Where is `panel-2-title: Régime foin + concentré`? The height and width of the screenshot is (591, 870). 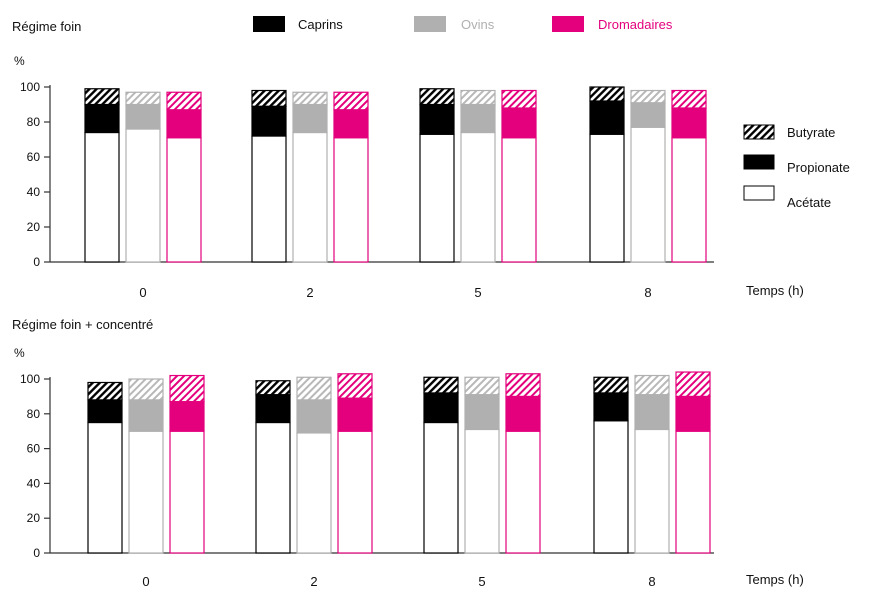 panel-2-title: Régime foin + concentré is located at coordinates (82, 324).